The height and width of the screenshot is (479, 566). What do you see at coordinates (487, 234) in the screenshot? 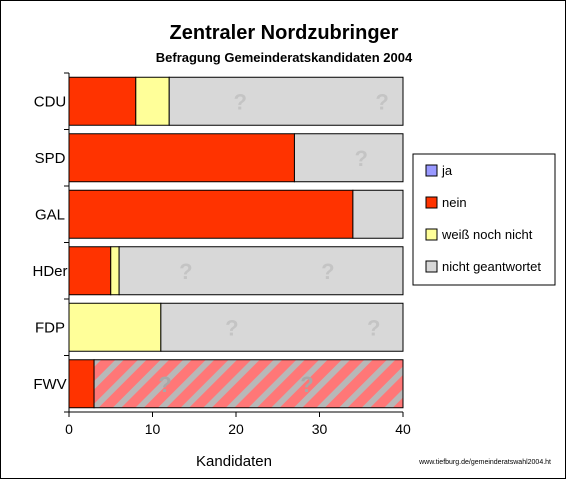
I see `legend-label-2: weiß noch nicht` at bounding box center [487, 234].